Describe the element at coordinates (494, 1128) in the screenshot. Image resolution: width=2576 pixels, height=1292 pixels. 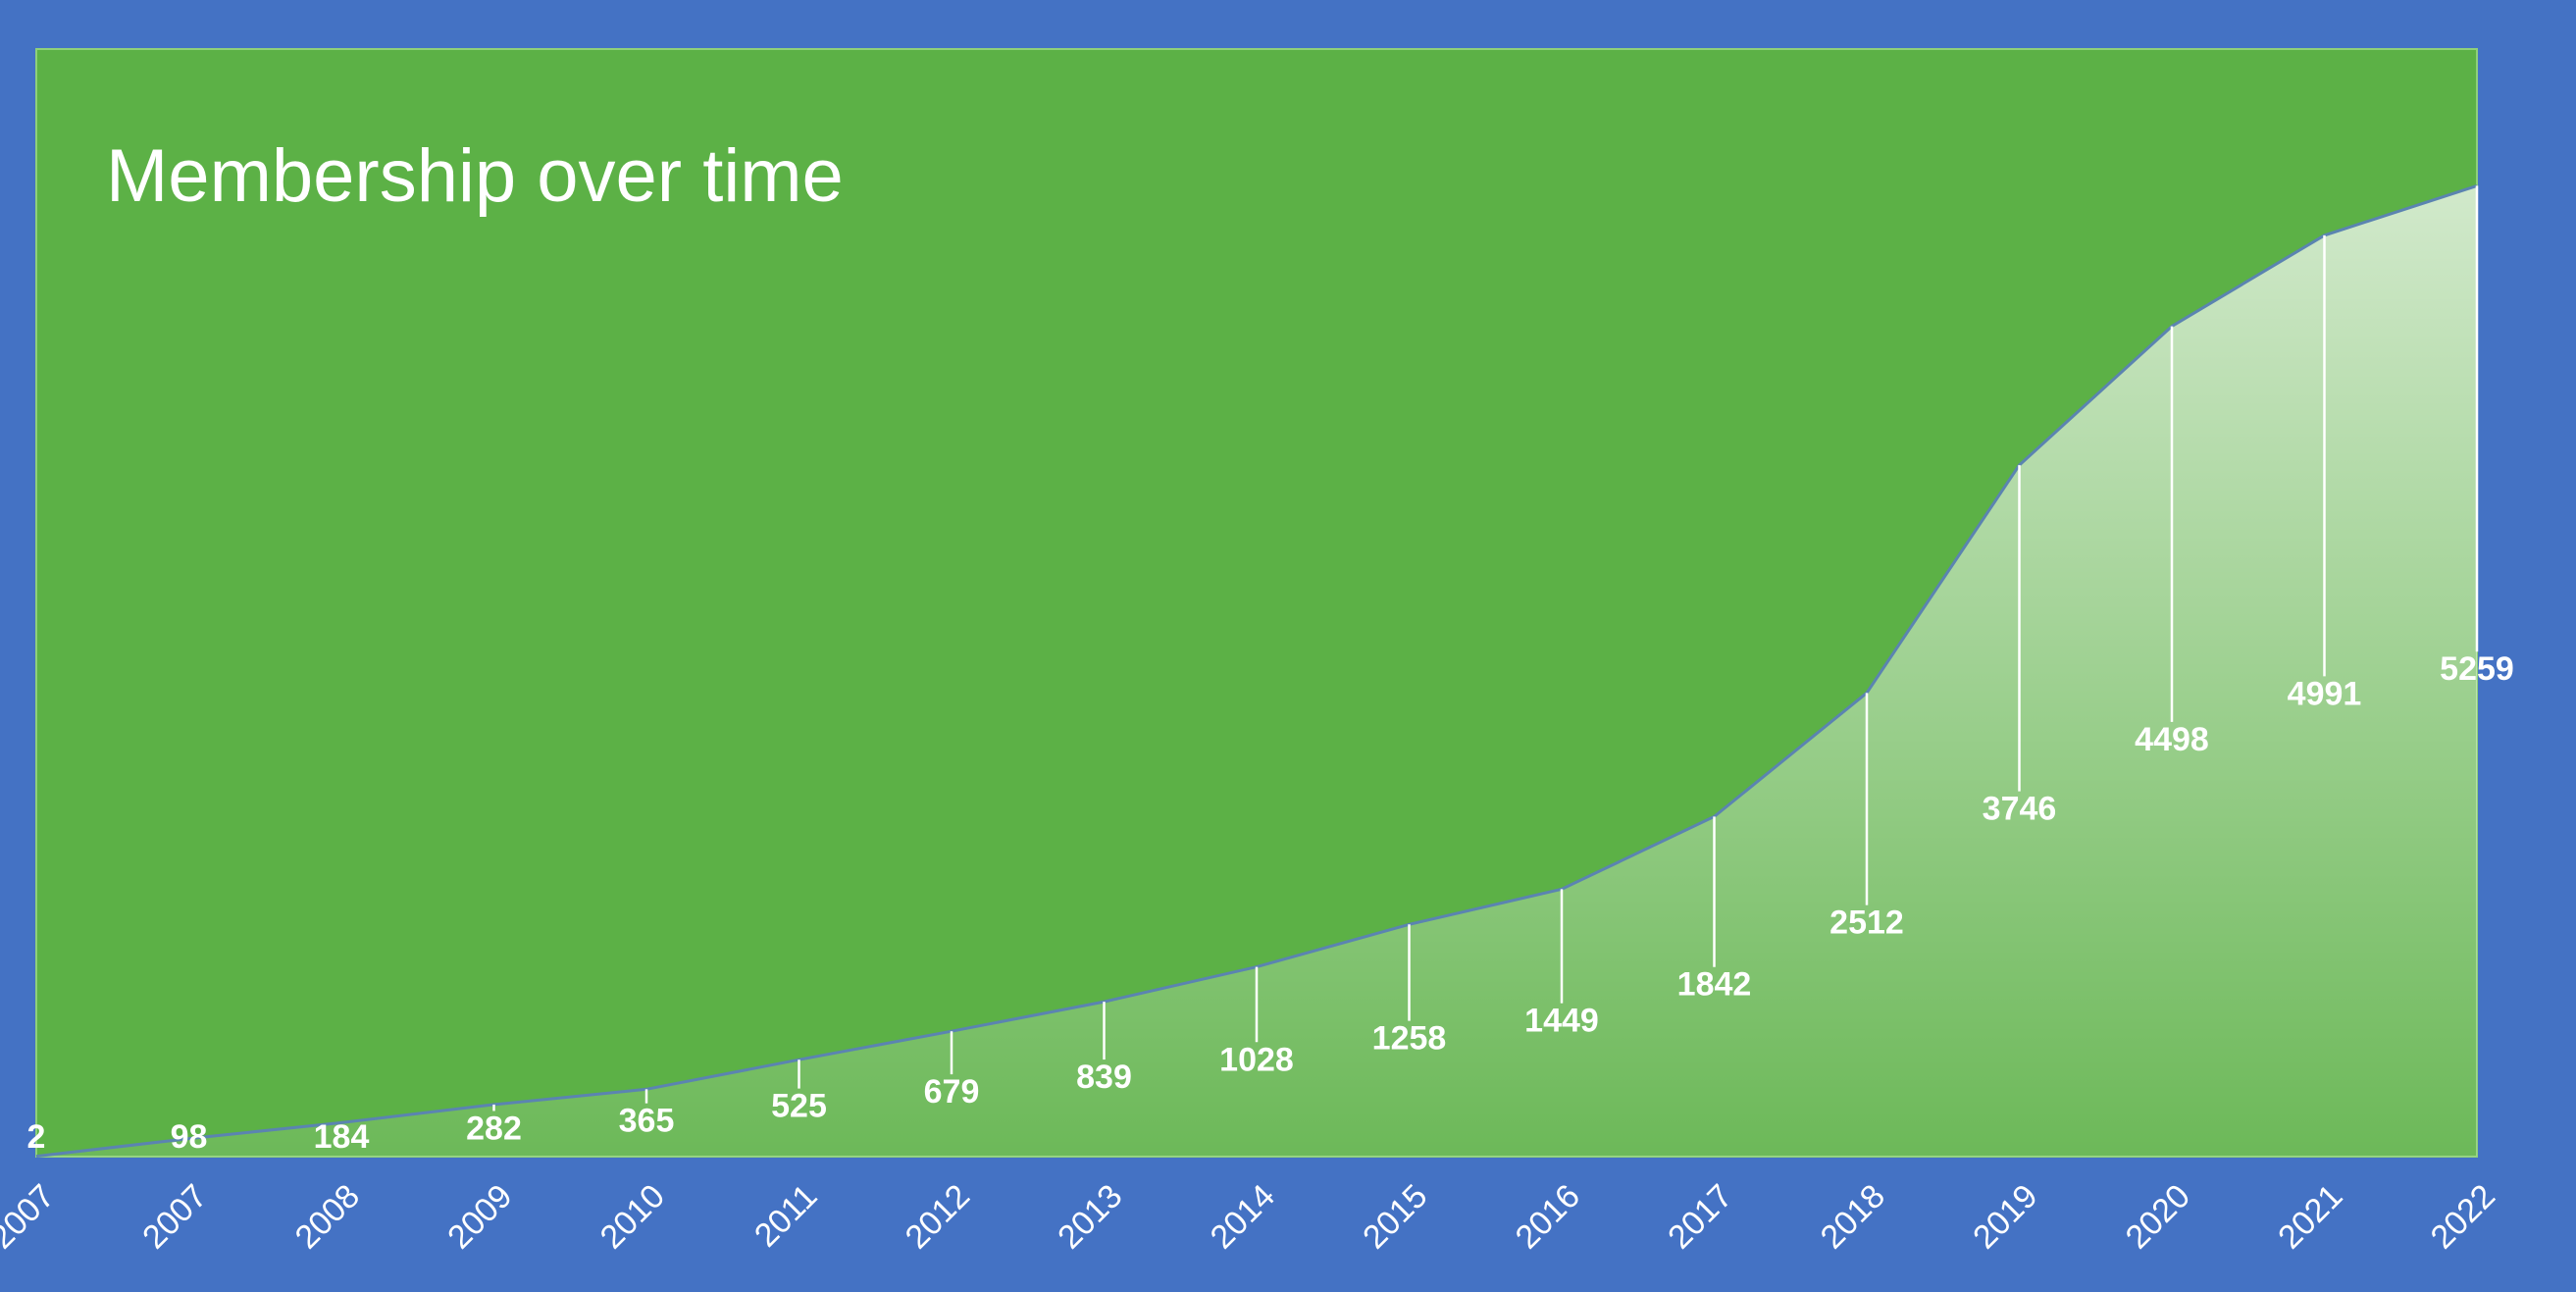
I see `value-label: 282` at that location.